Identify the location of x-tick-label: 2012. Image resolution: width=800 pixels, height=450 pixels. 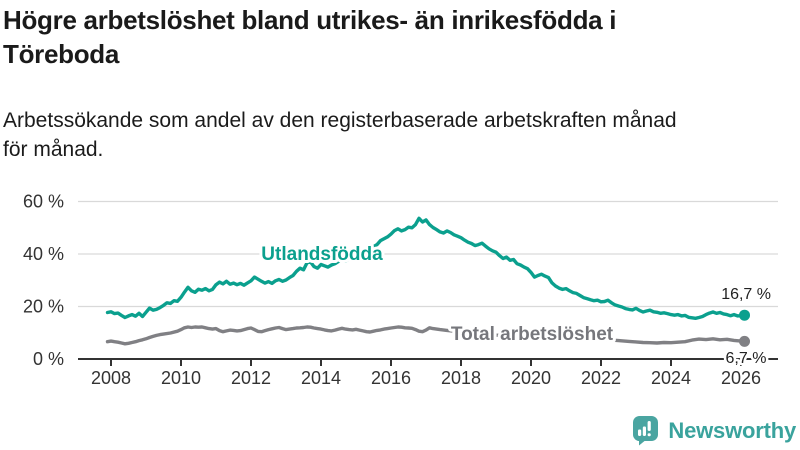
(251, 378).